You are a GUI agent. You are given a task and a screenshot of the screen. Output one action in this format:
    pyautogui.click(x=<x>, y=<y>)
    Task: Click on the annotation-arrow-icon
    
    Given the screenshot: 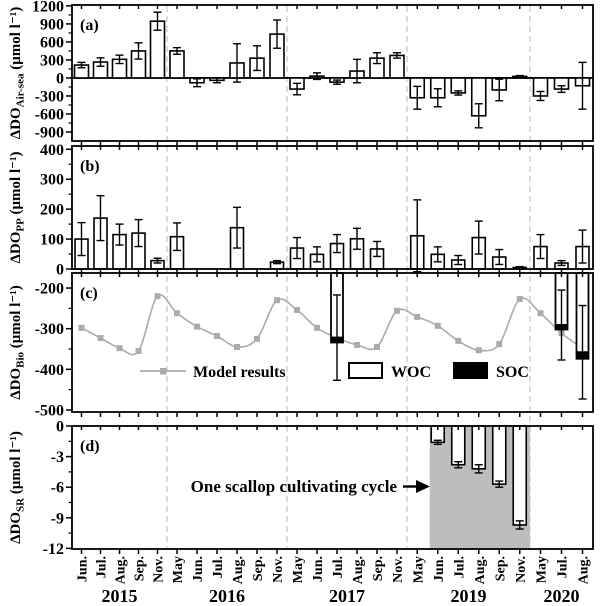 What is the action you would take?
    pyautogui.click(x=423, y=486)
    